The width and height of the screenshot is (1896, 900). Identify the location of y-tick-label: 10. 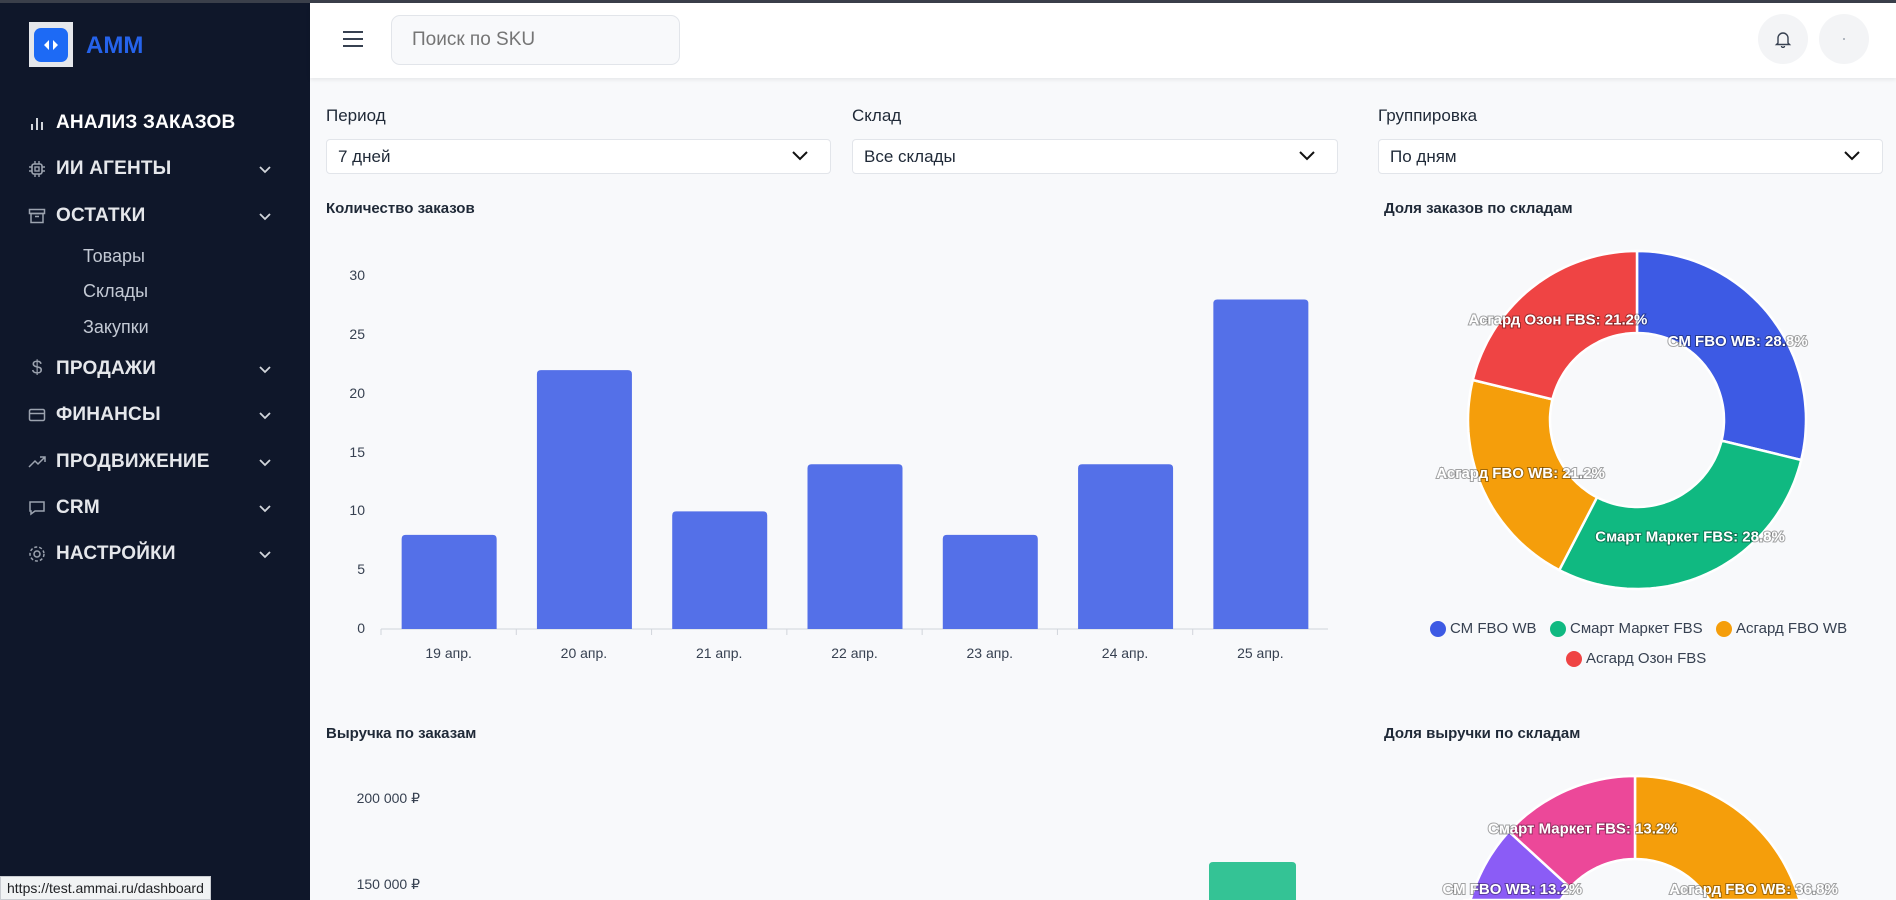
(357, 510).